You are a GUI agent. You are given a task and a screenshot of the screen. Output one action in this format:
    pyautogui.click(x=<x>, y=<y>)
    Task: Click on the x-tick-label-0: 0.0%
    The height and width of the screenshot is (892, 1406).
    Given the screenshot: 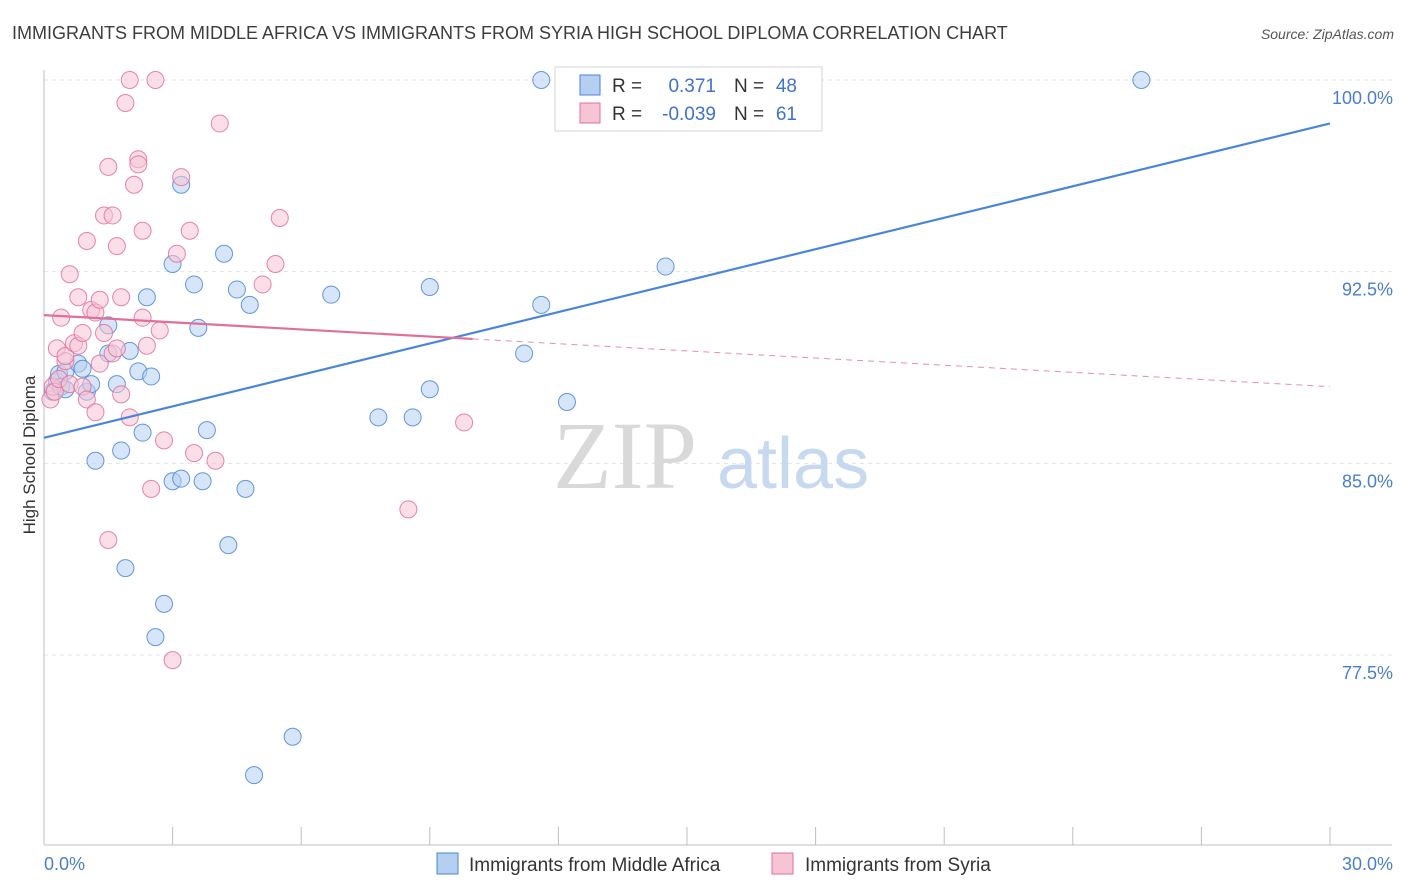 What is the action you would take?
    pyautogui.click(x=64, y=864)
    